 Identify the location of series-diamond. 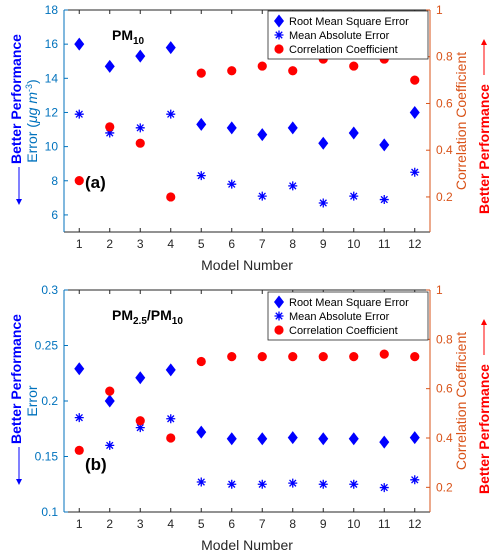
(247, 405).